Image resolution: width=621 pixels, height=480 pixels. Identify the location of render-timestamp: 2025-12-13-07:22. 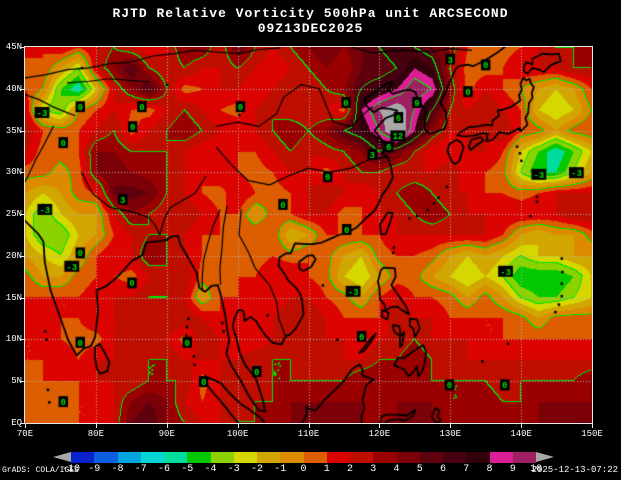
(574, 470).